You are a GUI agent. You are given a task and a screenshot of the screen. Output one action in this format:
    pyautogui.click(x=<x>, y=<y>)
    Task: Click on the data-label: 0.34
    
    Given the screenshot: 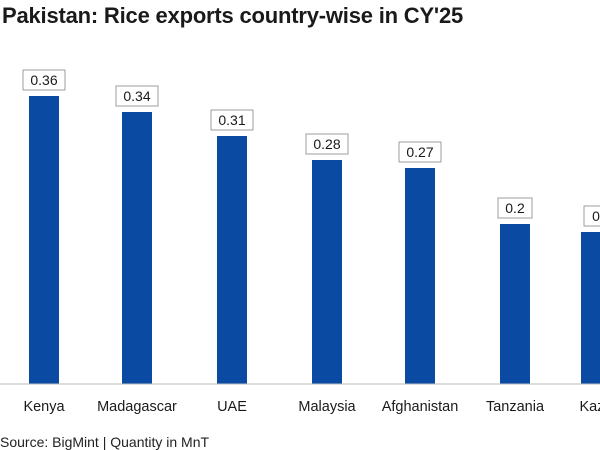 What is the action you would take?
    pyautogui.click(x=136, y=96)
    